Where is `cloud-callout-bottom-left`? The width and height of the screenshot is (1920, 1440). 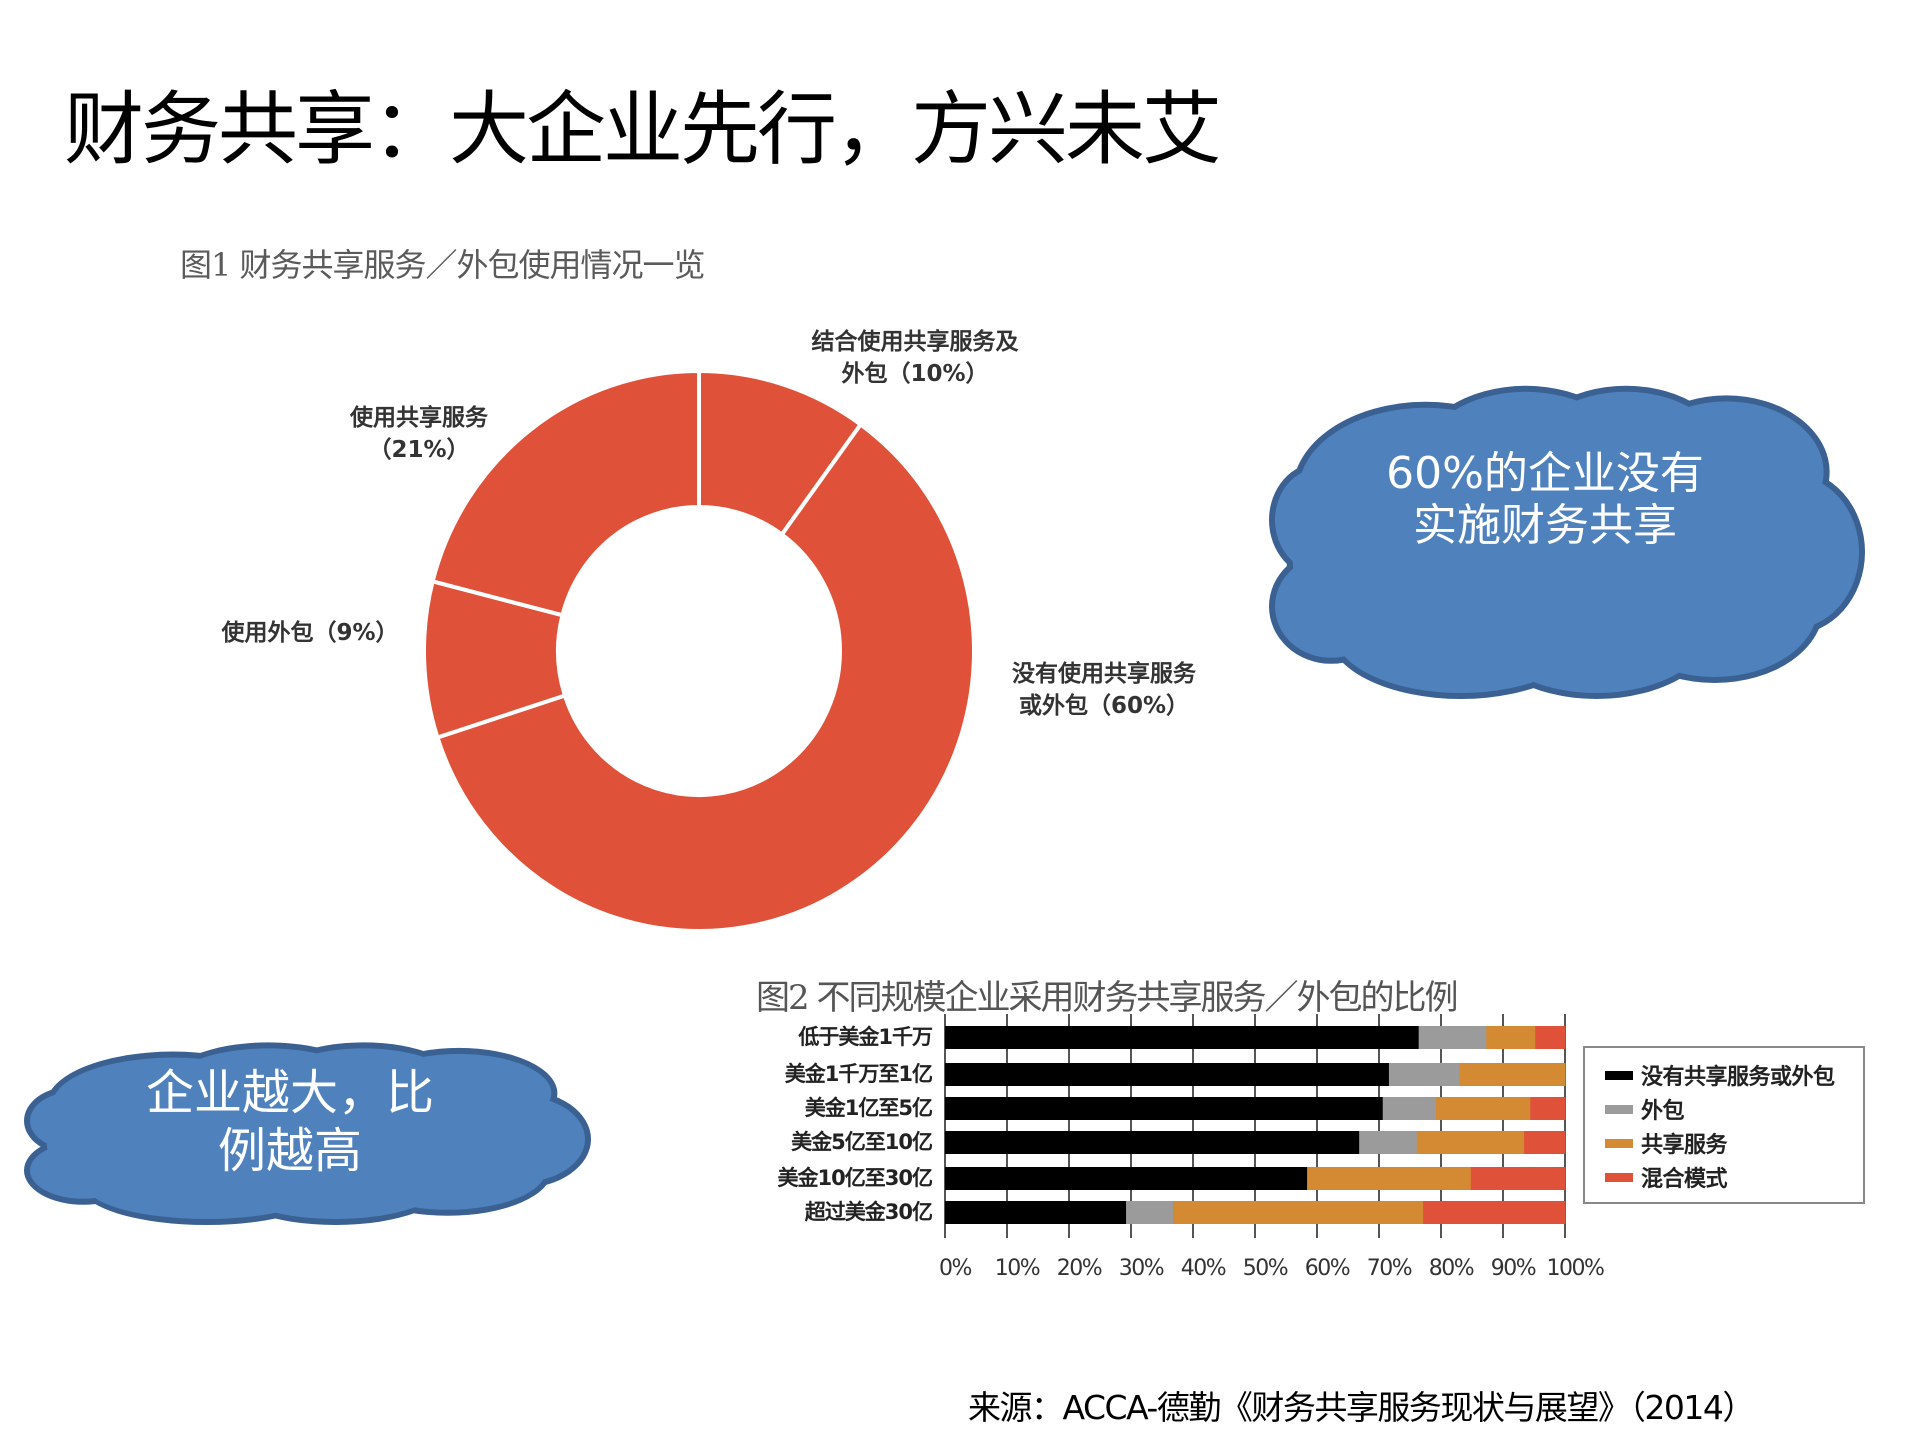
cloud-callout-bottom-left is located at coordinates (307, 1133).